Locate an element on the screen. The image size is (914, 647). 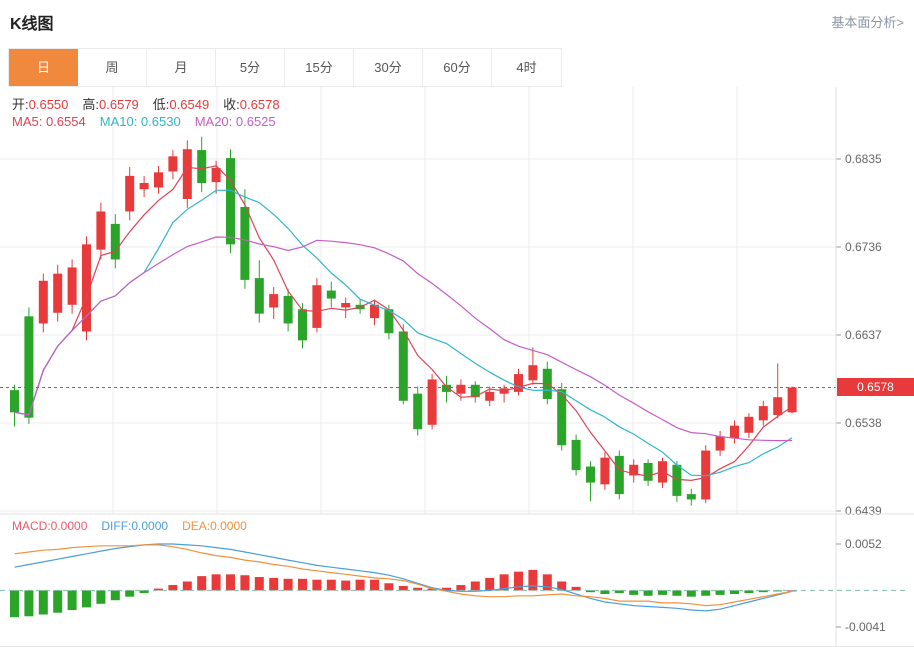
ohlc-legend-item: 开:0.6550 is located at coordinates (40, 104).